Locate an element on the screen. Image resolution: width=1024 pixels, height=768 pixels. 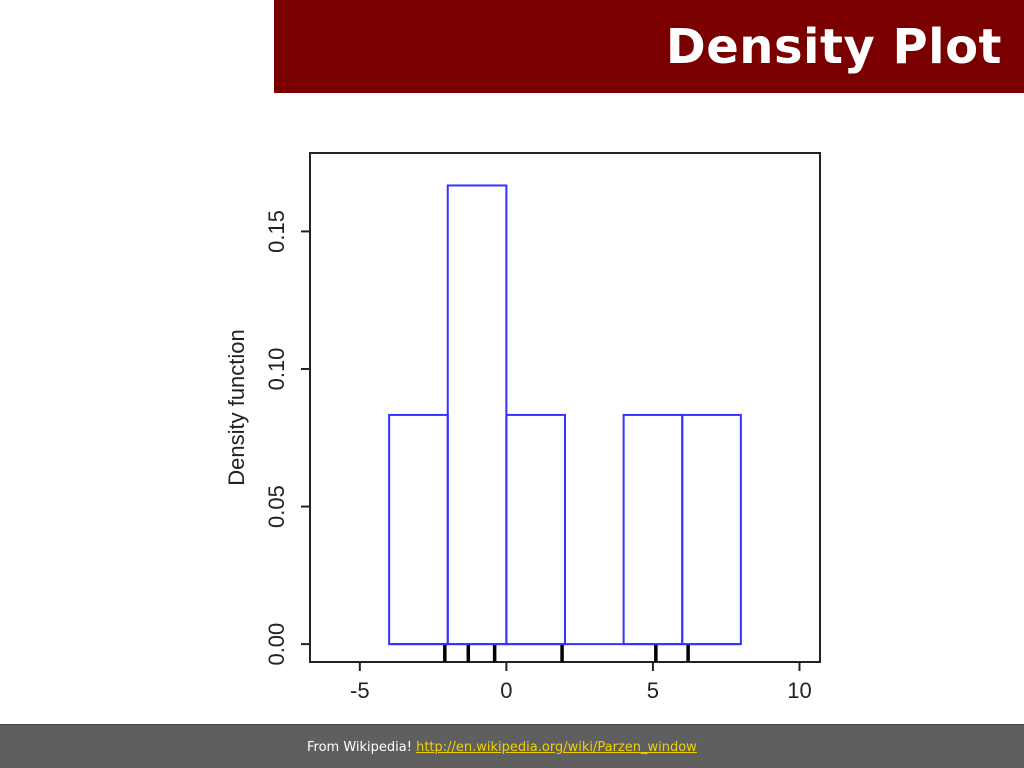
slide-title: Density Plot is located at coordinates (833, 47).